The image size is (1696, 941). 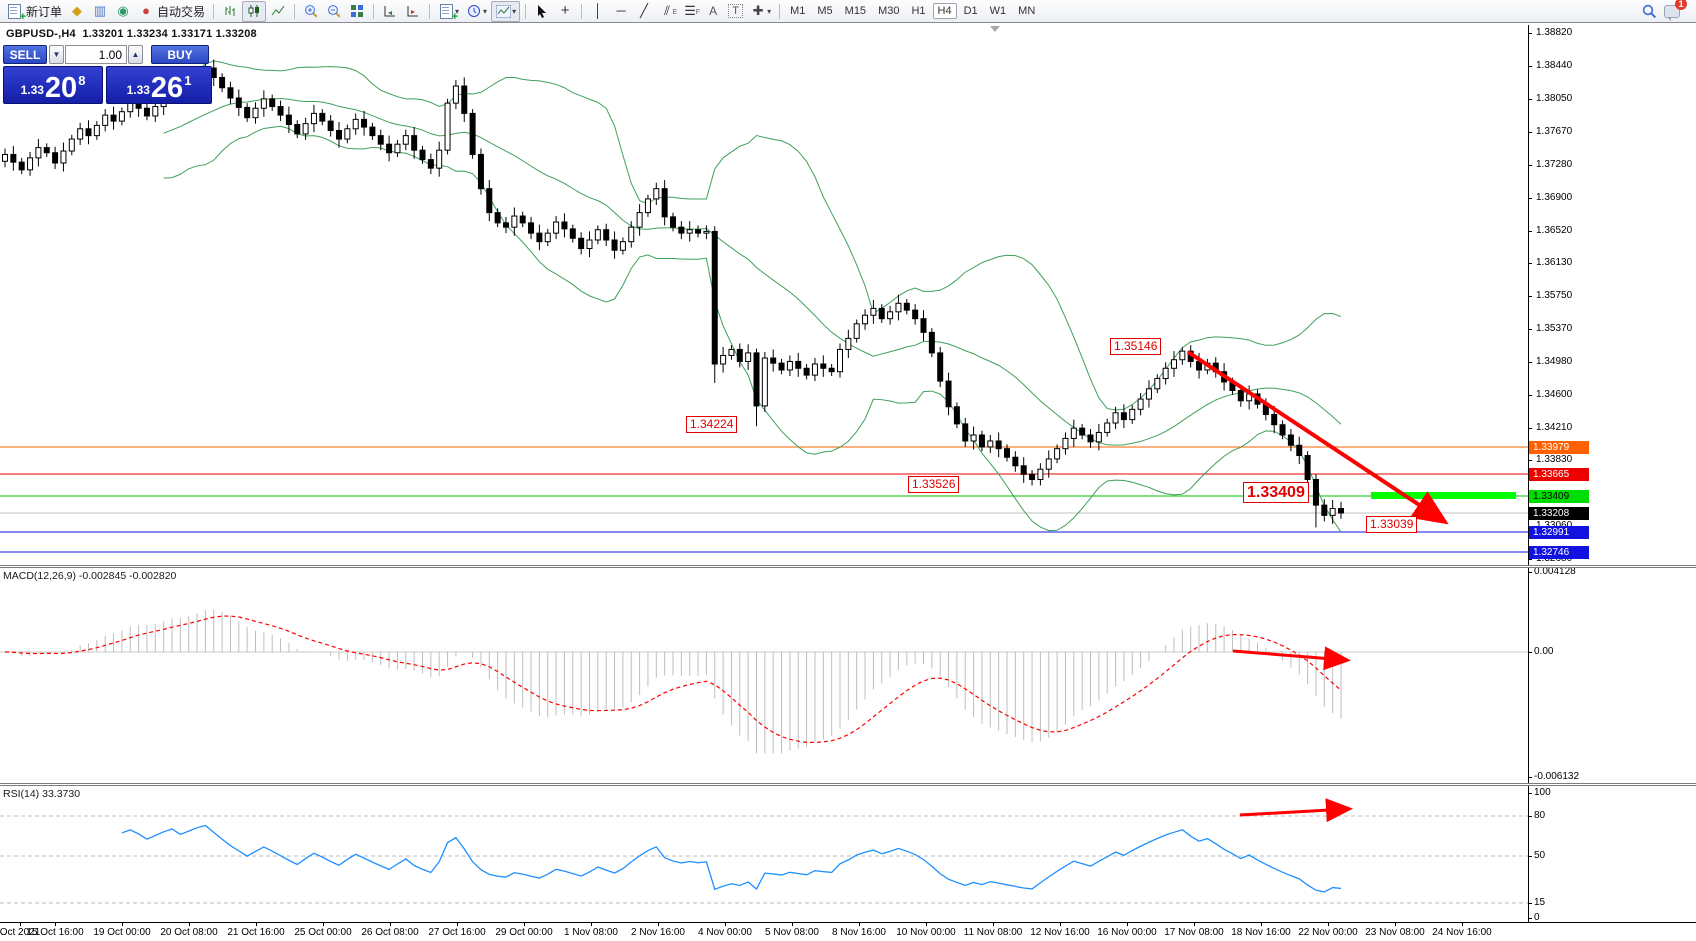 I want to click on timeframe-d1: D1, so click(x=970, y=11).